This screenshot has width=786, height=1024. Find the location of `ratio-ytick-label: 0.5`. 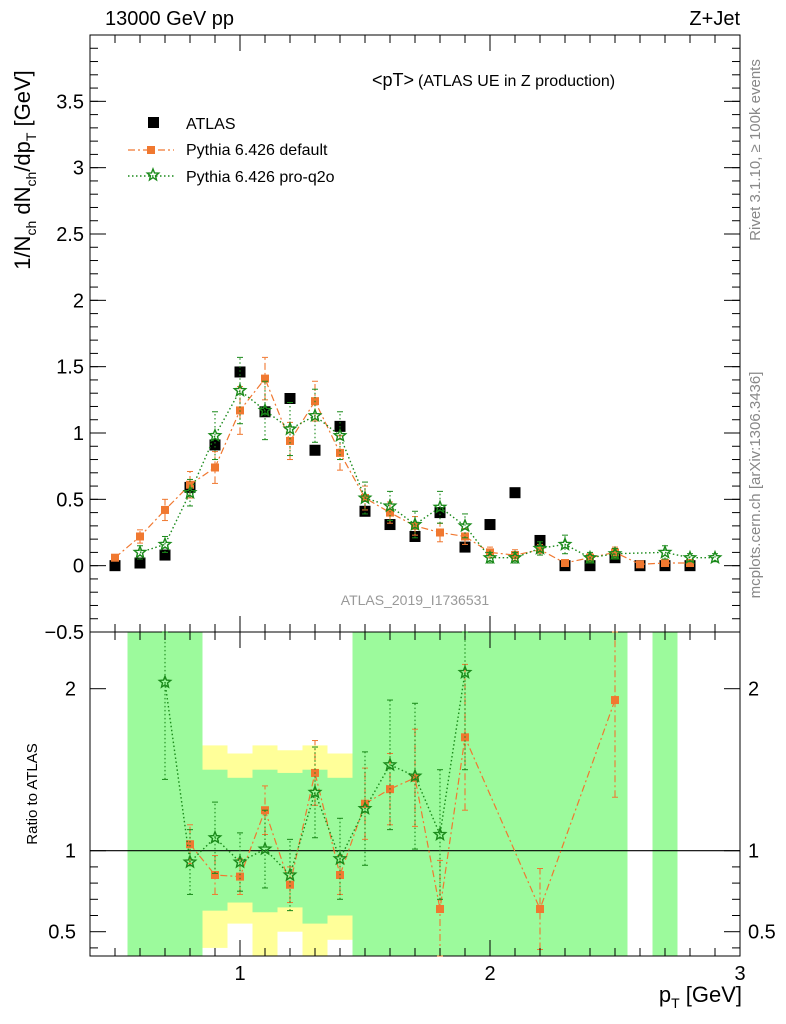

ratio-ytick-label: 0.5 is located at coordinates (62, 933).